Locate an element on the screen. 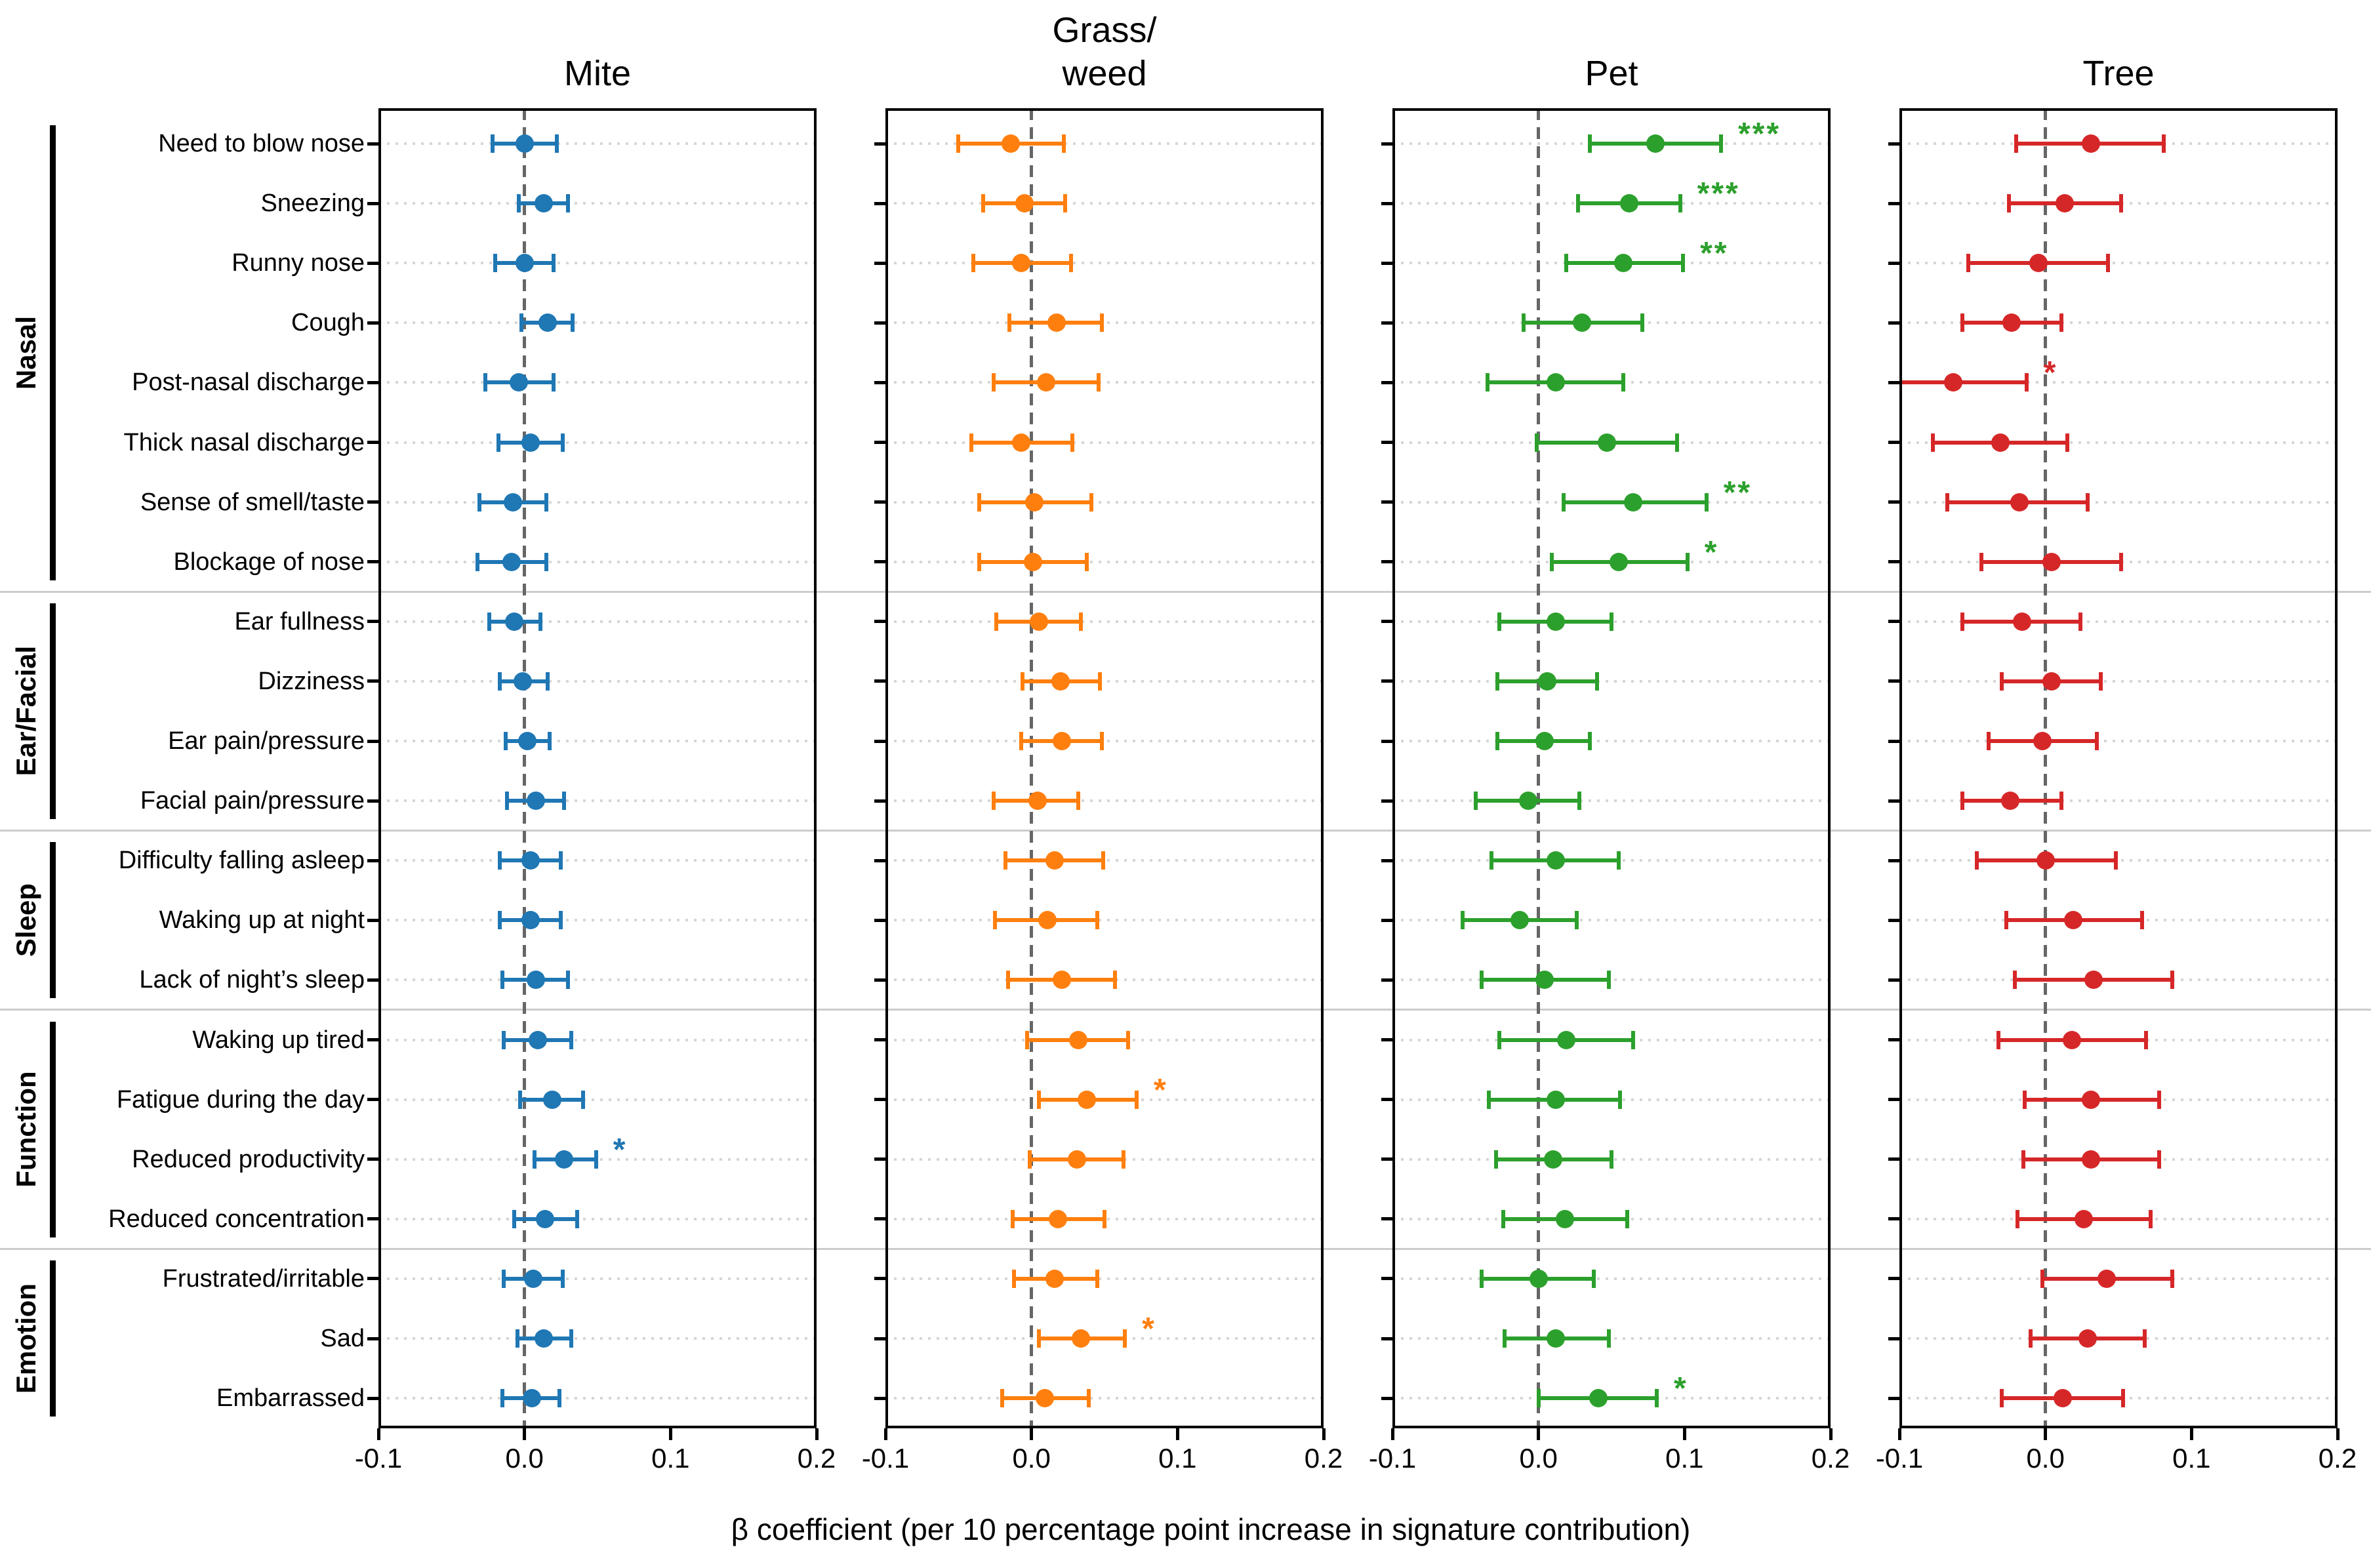 The image size is (2371, 1568). row-label: Reduced productivity is located at coordinates (249, 1159).